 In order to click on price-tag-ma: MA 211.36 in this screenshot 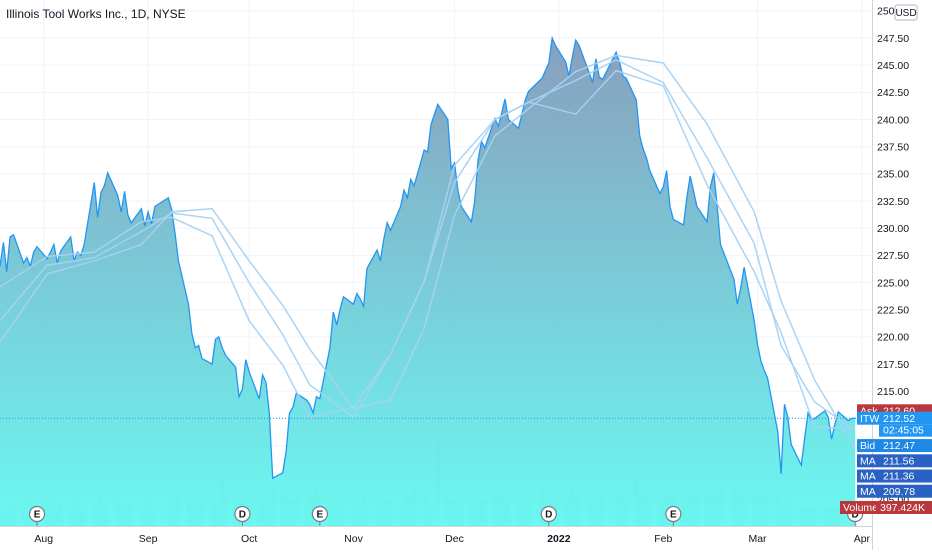, I will do `click(894, 476)`.